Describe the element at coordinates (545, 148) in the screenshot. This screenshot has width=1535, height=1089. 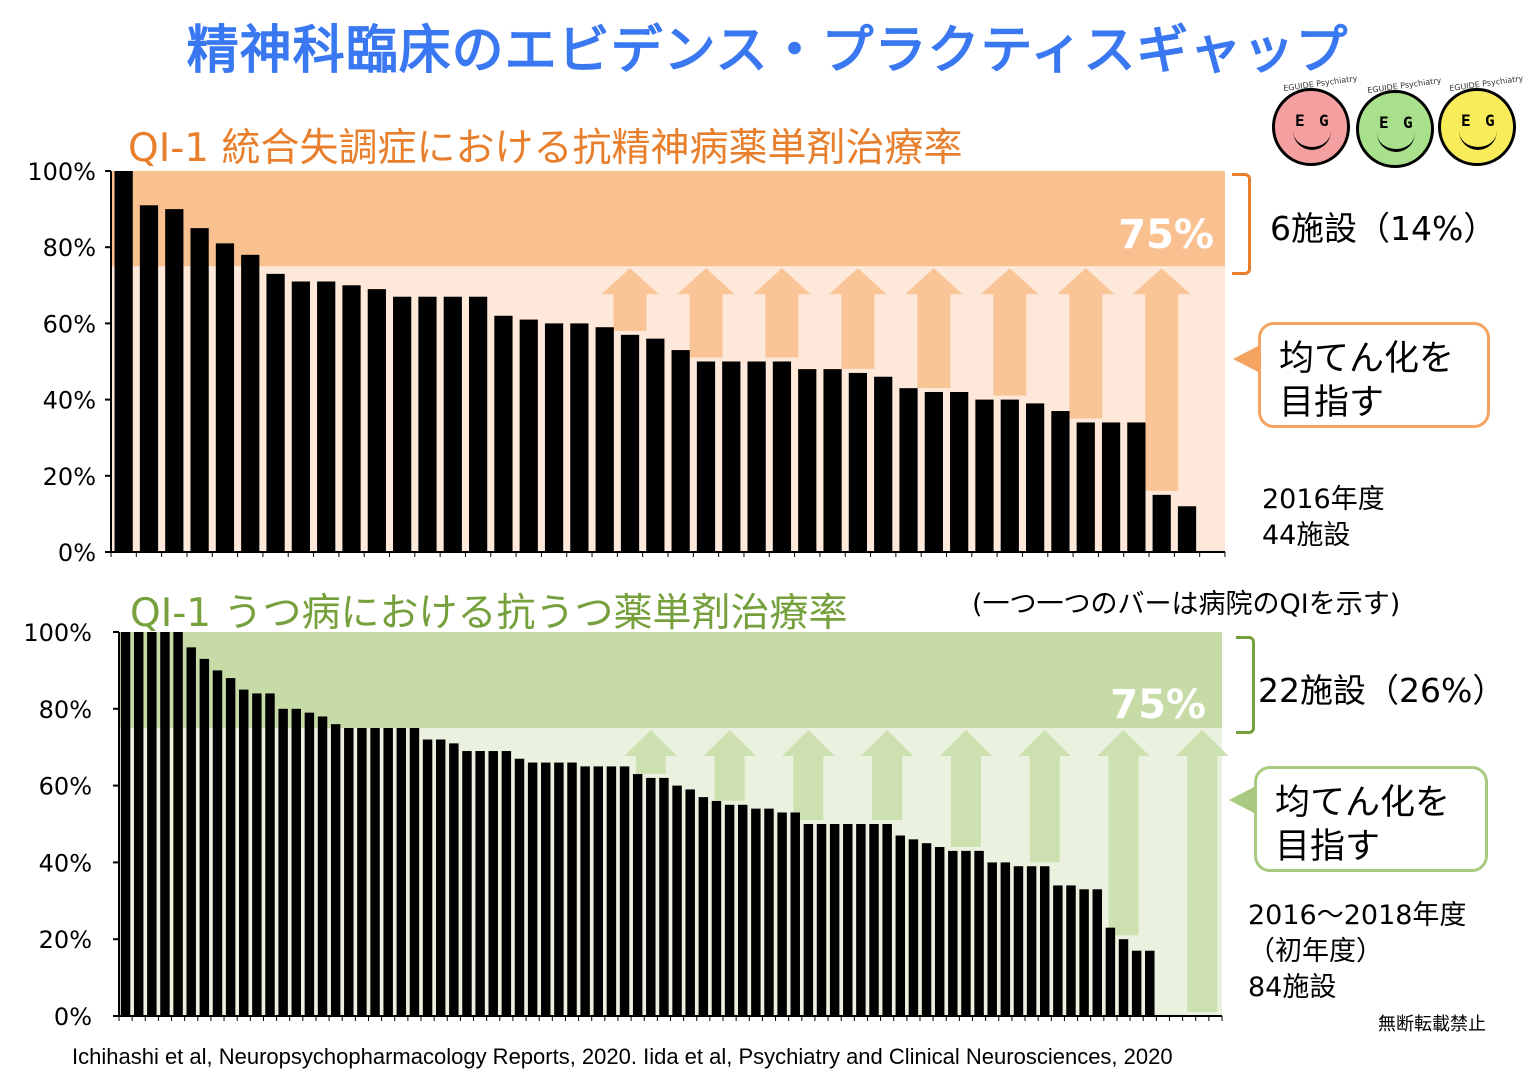
I see `chart1-title: QI-1 統合失調症における抗精神病薬単剤治療率` at that location.